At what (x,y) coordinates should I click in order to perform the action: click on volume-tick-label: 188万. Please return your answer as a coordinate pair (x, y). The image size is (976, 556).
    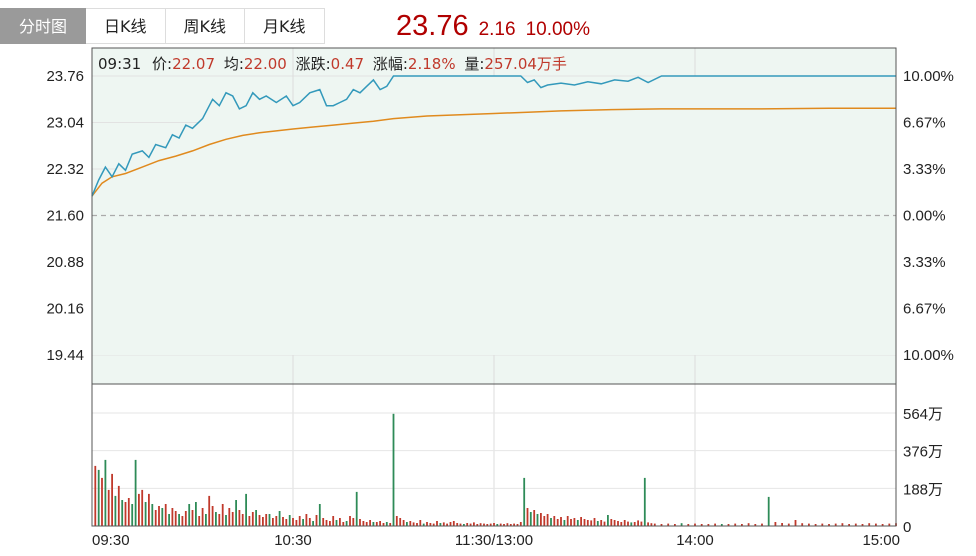
    Looking at the image, I should click on (923, 489).